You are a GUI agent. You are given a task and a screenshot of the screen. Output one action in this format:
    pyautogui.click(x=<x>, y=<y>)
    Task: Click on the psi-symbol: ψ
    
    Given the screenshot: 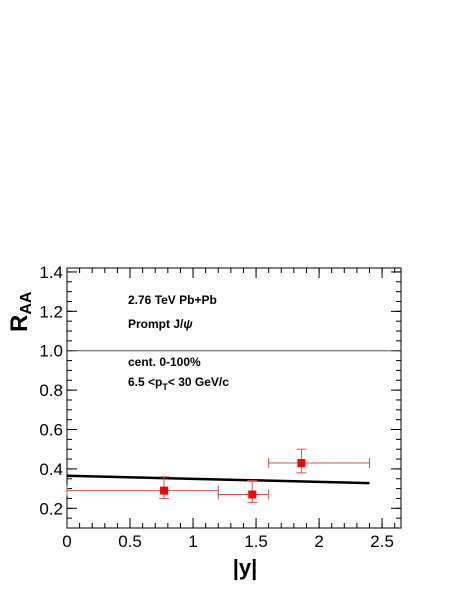 What is the action you would take?
    pyautogui.click(x=188, y=324)
    